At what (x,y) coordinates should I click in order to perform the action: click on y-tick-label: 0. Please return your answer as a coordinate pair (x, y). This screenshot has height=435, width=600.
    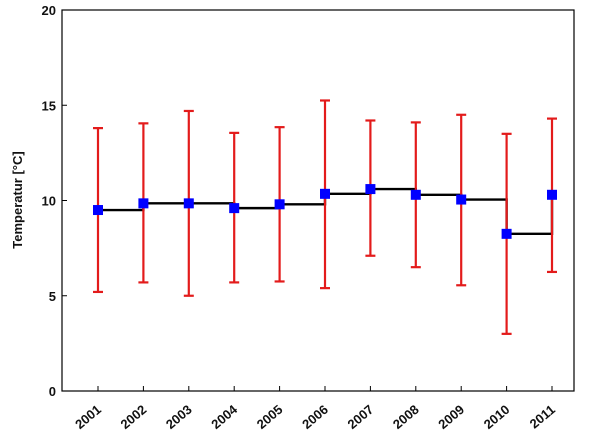
    Looking at the image, I should click on (52, 391).